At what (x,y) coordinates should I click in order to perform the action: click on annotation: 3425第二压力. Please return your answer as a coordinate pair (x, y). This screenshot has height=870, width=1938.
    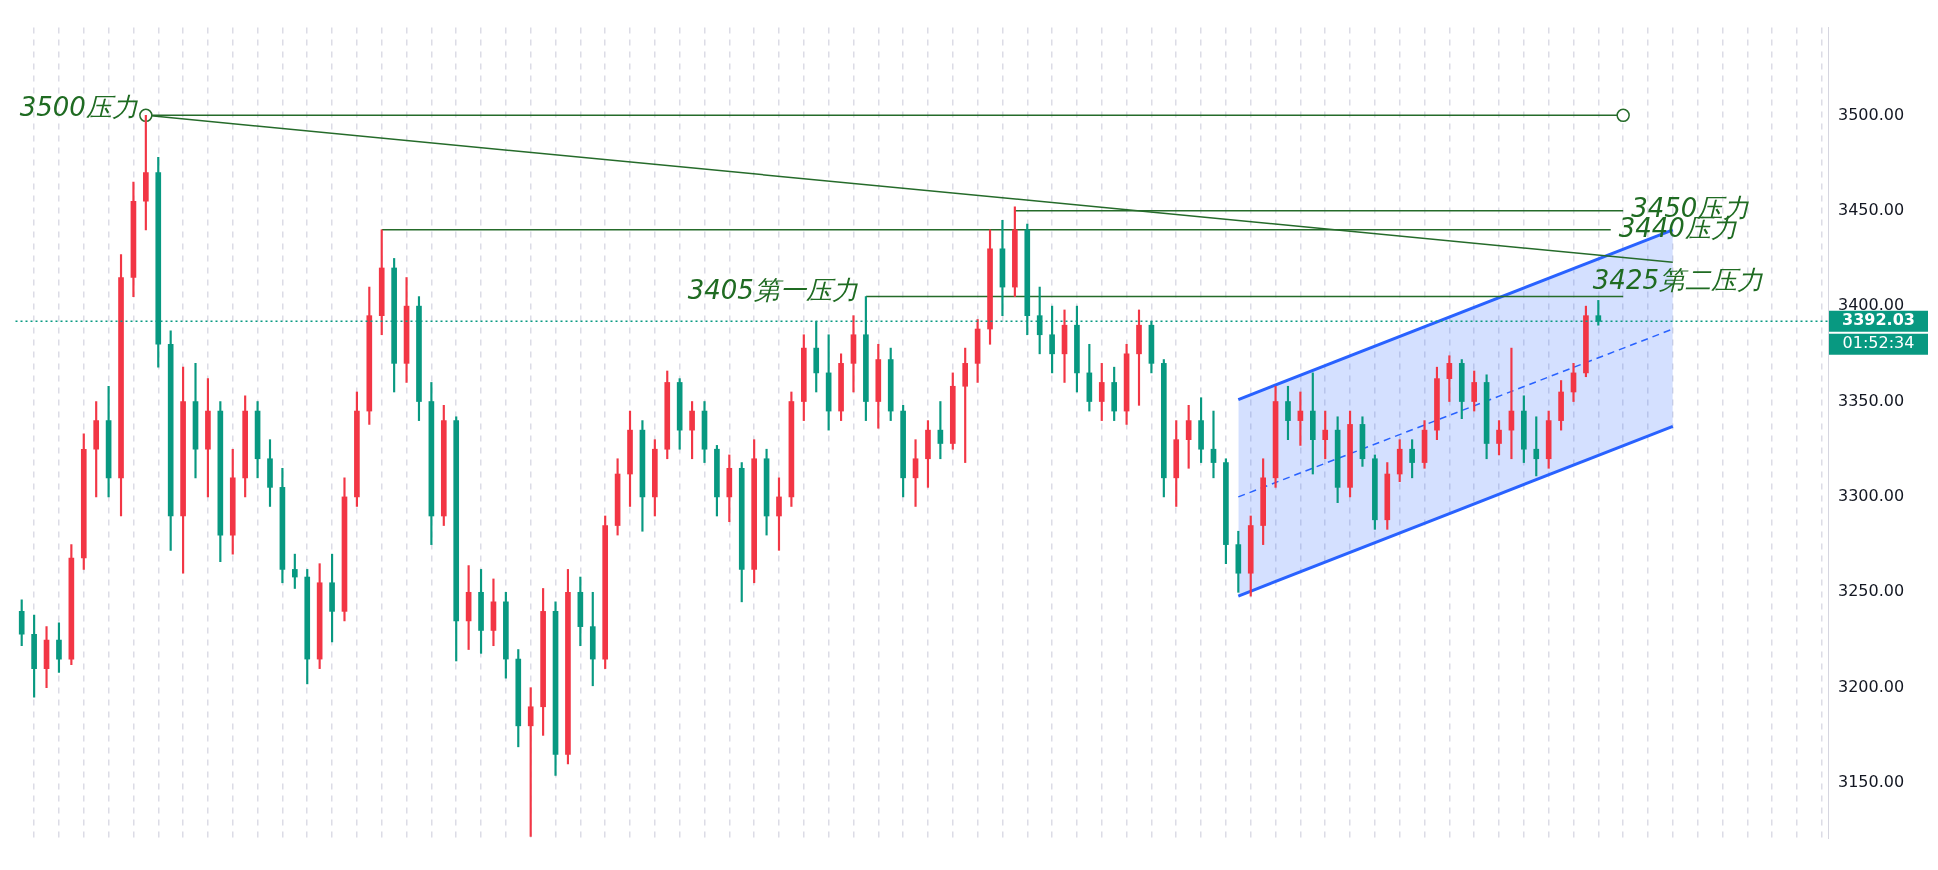
    Looking at the image, I should click on (1677, 280).